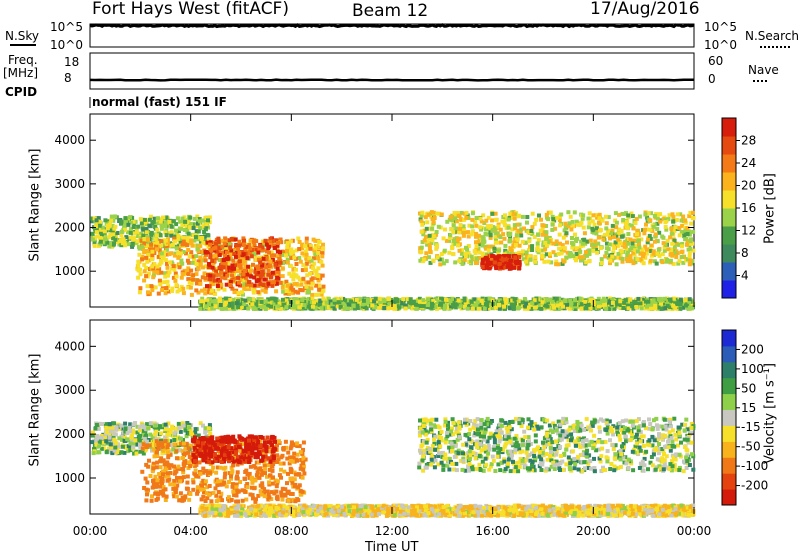 The width and height of the screenshot is (800, 555). I want to click on nsky-series-line, so click(392, 26).